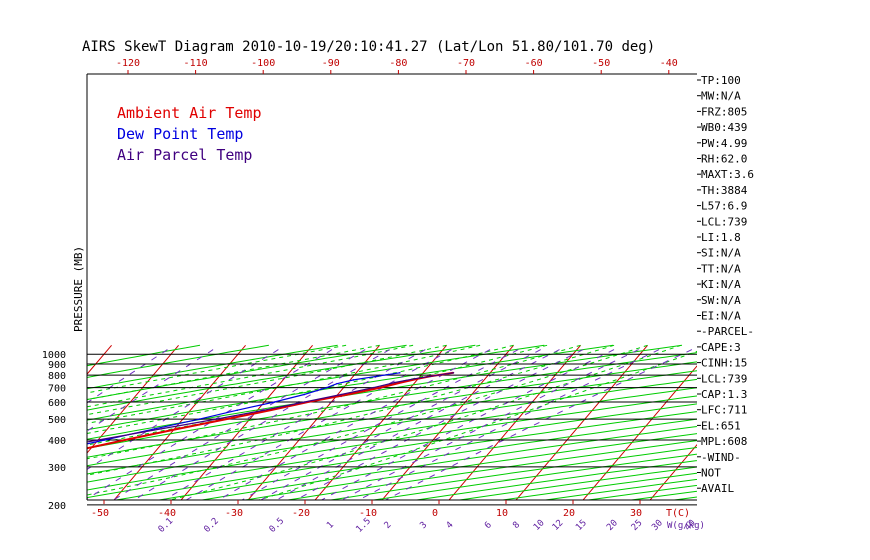 The width and height of the screenshot is (870, 560). I want to click on top-temp-tick-label: -100, so click(263, 63).